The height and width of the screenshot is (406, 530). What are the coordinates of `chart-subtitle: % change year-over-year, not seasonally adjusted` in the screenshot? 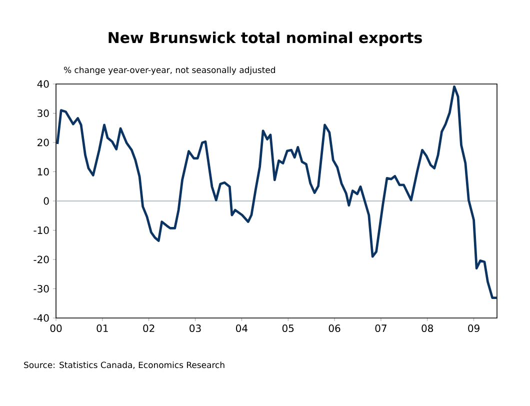 It's located at (169, 70).